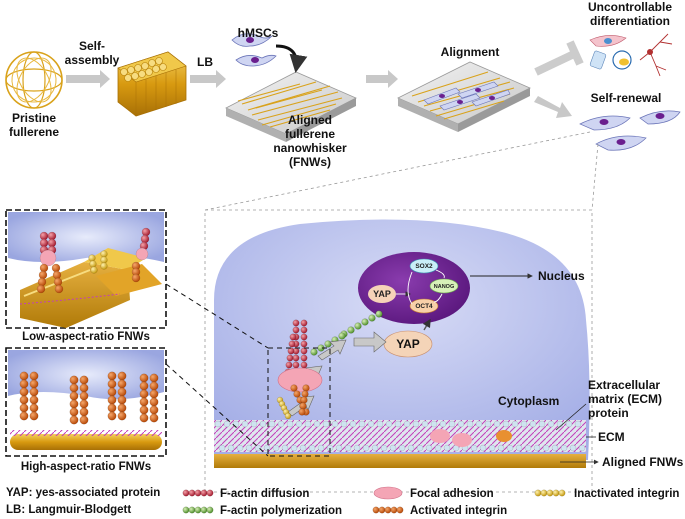 This screenshot has height=519, width=685. I want to click on hmsc-cells-top, so click(254, 50).